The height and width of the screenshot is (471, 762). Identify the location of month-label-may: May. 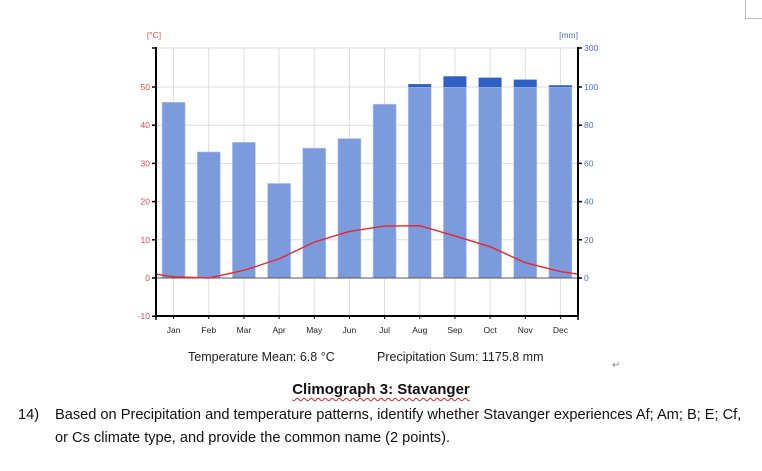
(314, 330).